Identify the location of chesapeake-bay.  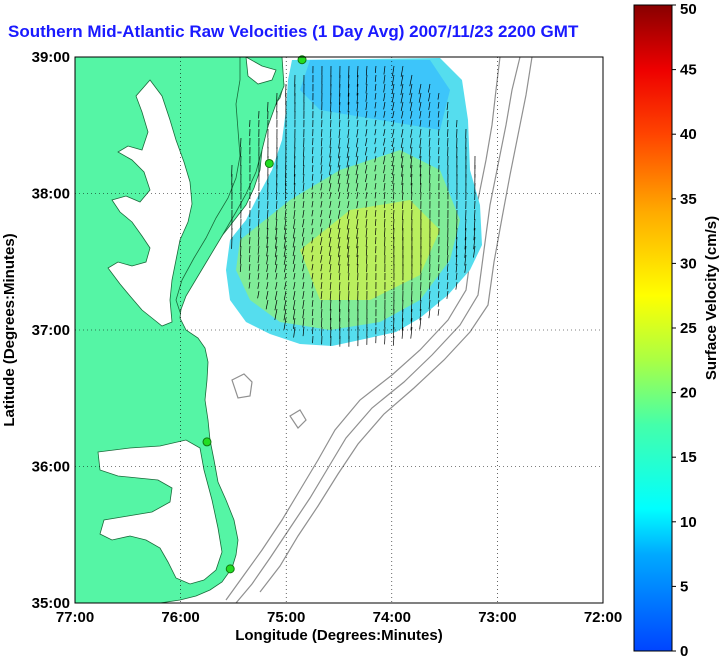
(150, 203).